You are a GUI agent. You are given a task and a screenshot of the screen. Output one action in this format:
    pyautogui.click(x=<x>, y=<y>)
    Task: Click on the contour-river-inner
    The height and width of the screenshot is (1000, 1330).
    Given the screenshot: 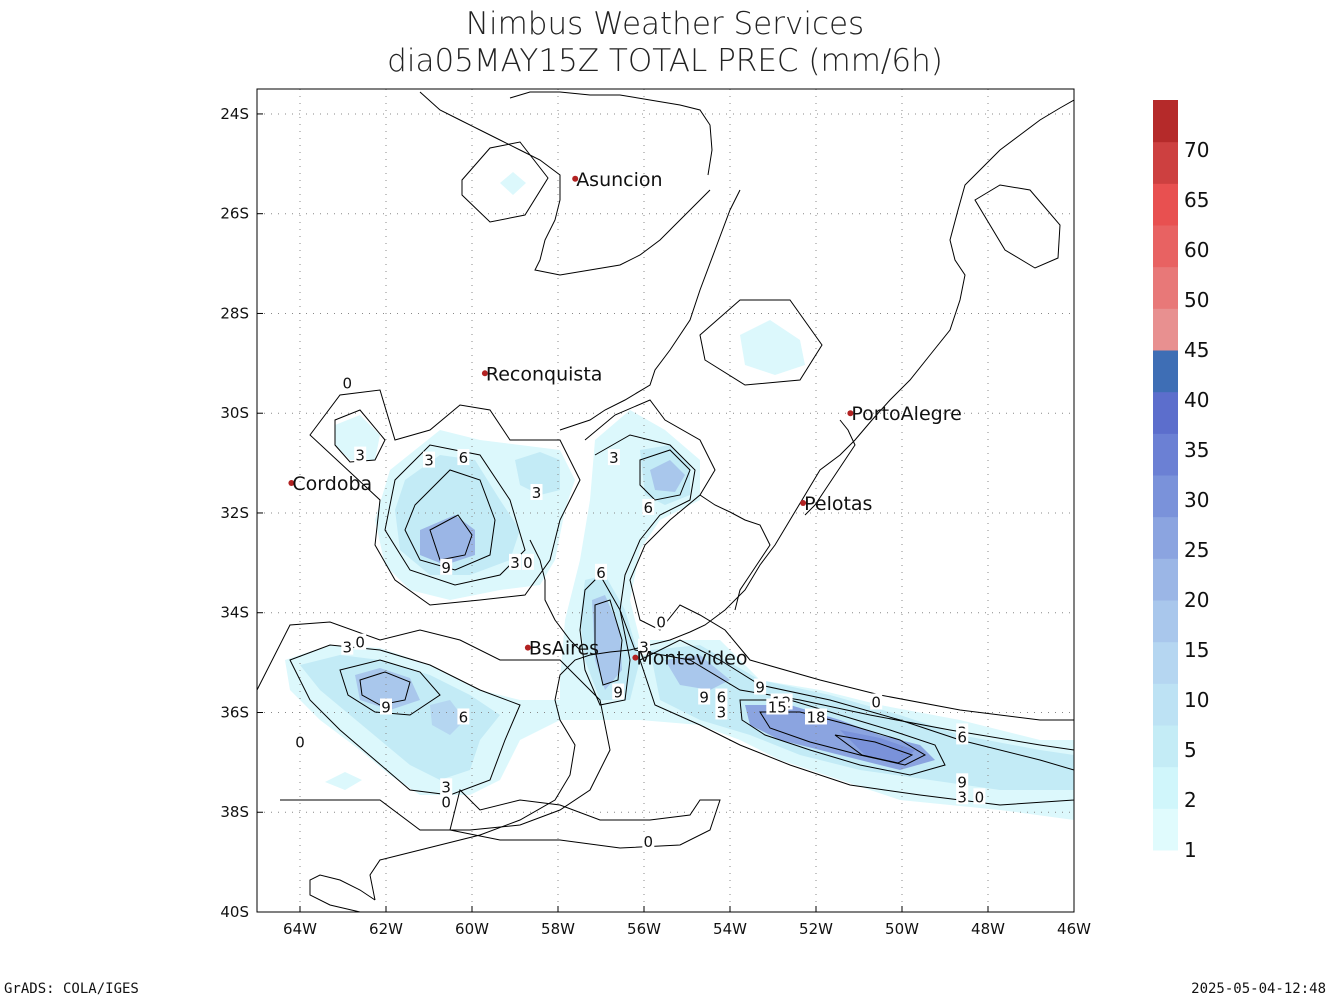 What is the action you would take?
    pyautogui.click(x=608, y=642)
    